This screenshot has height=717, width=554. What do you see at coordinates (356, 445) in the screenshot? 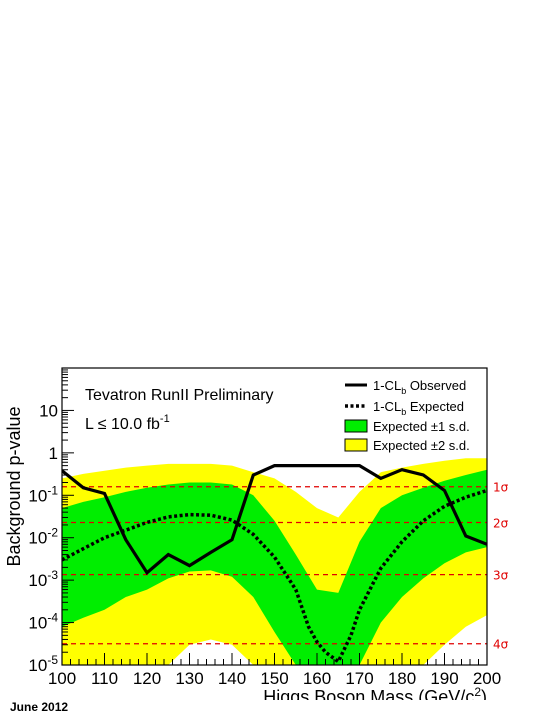
I see `legend-swatch-band2` at bounding box center [356, 445].